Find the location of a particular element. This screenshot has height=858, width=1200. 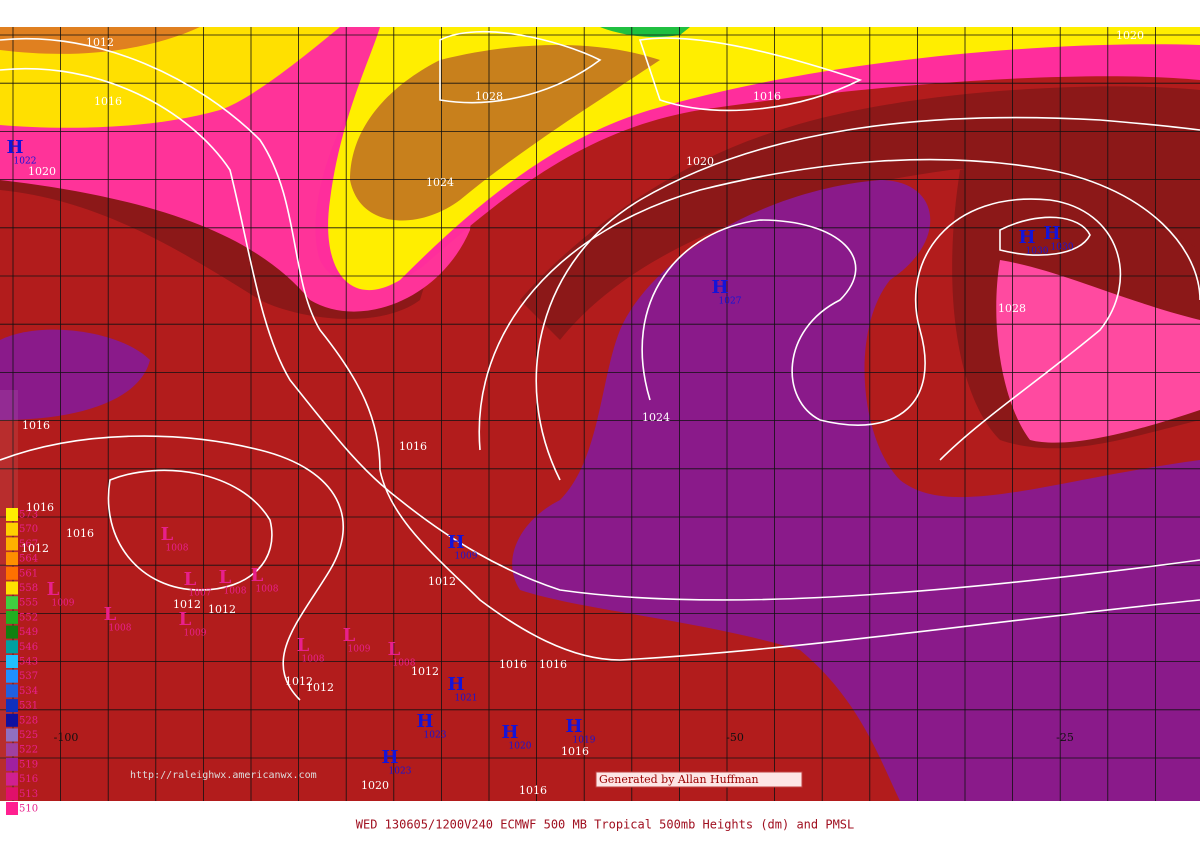

legend-label: 555 is located at coordinates (28, 603).